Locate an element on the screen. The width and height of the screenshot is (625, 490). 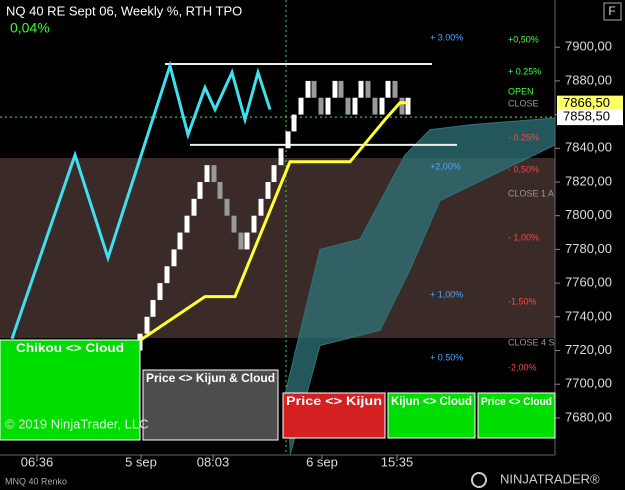
annotation: OPEN is located at coordinates (521, 91).